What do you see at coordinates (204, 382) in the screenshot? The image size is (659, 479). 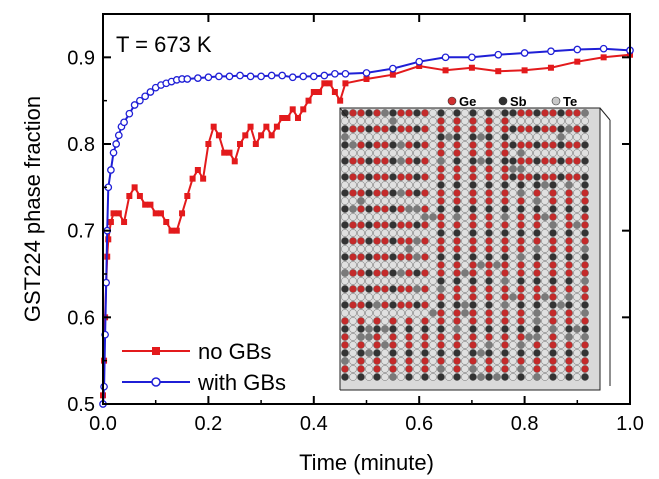 I see `legend-entry: with GBs` at bounding box center [204, 382].